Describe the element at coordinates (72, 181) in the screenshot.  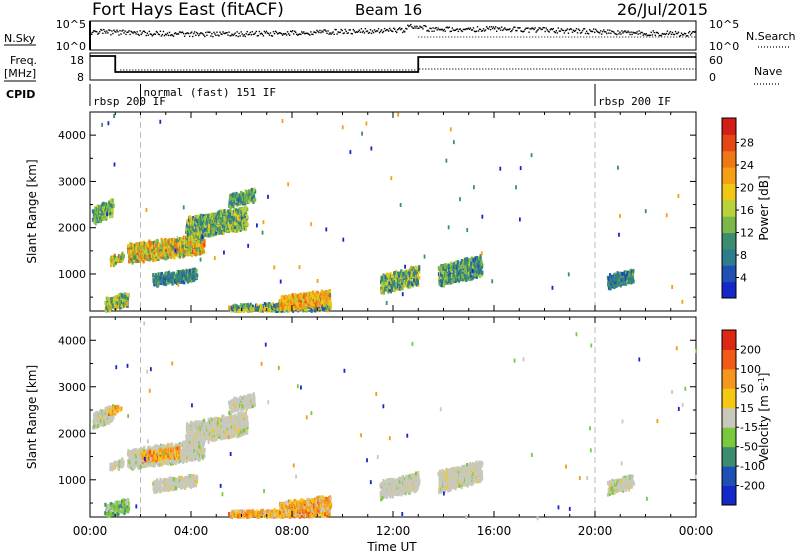
I see `y-tick-label: 3000` at that location.